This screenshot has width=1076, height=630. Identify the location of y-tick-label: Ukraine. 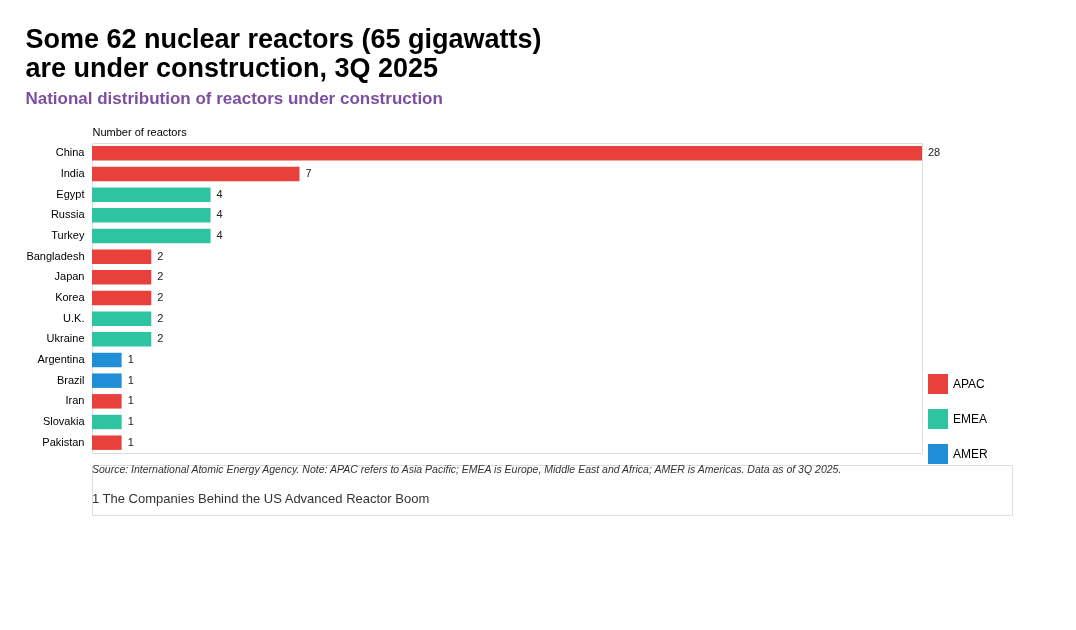
(65, 338).